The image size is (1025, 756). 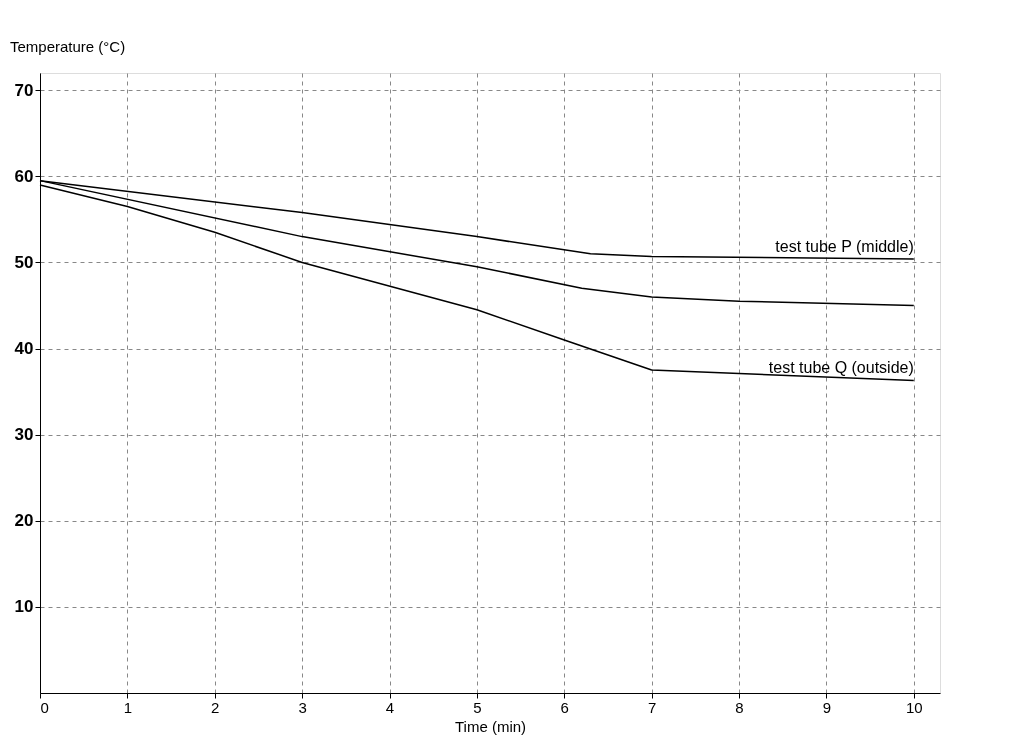 I want to click on y-tick-label: 70, so click(x=24, y=90).